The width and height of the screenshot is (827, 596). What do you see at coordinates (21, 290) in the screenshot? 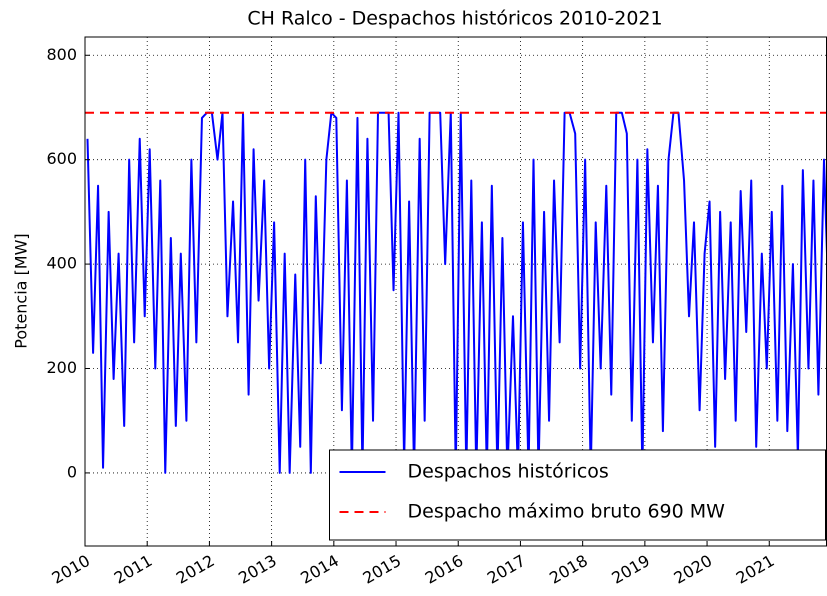
I see `y-axis-label: Potencia [MW]` at bounding box center [21, 290].